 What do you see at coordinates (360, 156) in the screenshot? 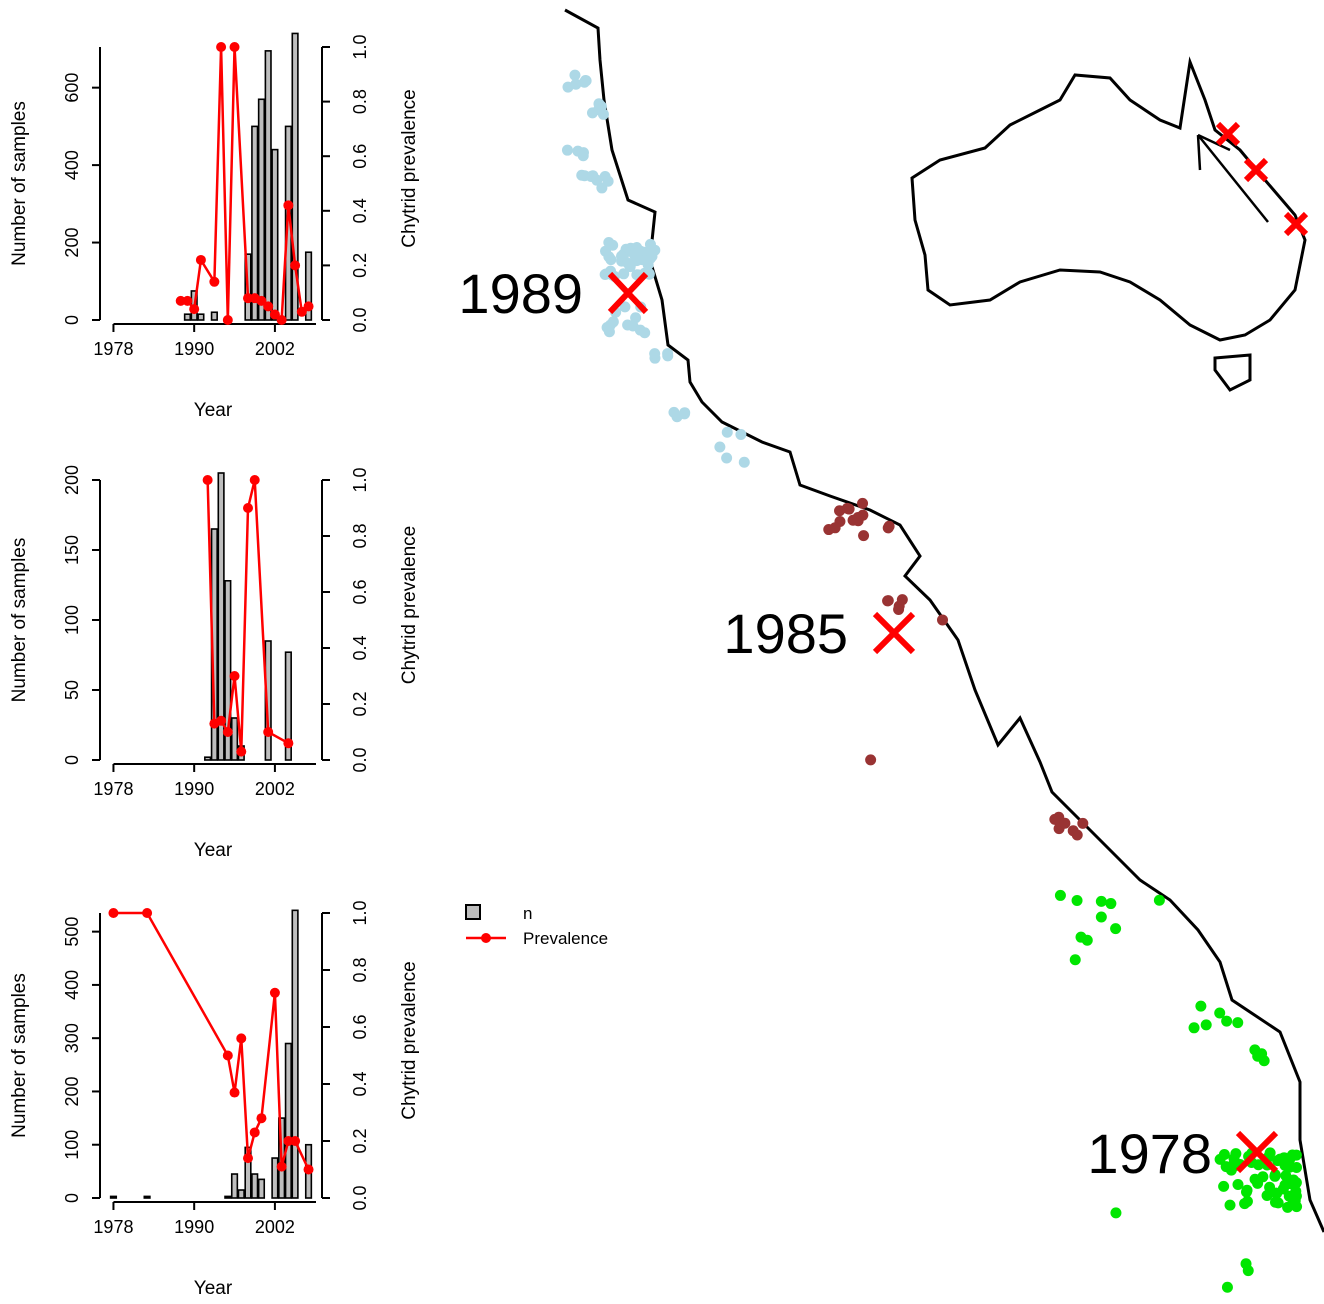
I see `y2-tick-label: 0.6` at bounding box center [360, 156].